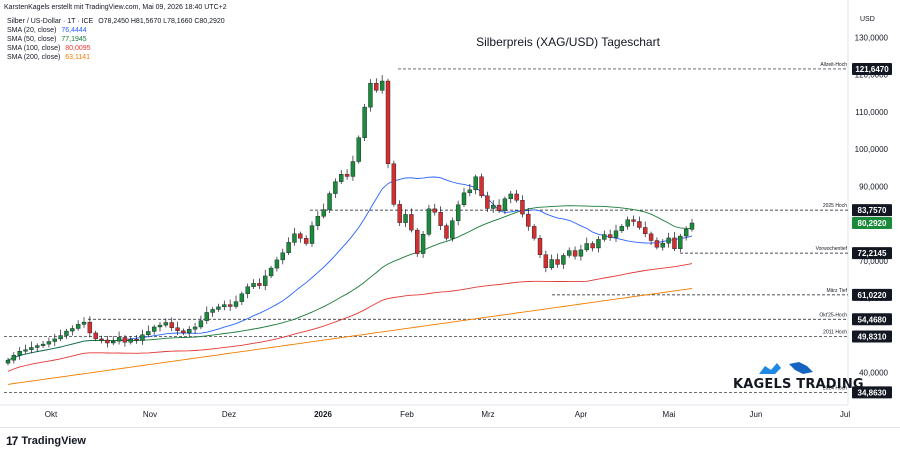  I want to click on sma-50-value: 77,1945, so click(74, 39).